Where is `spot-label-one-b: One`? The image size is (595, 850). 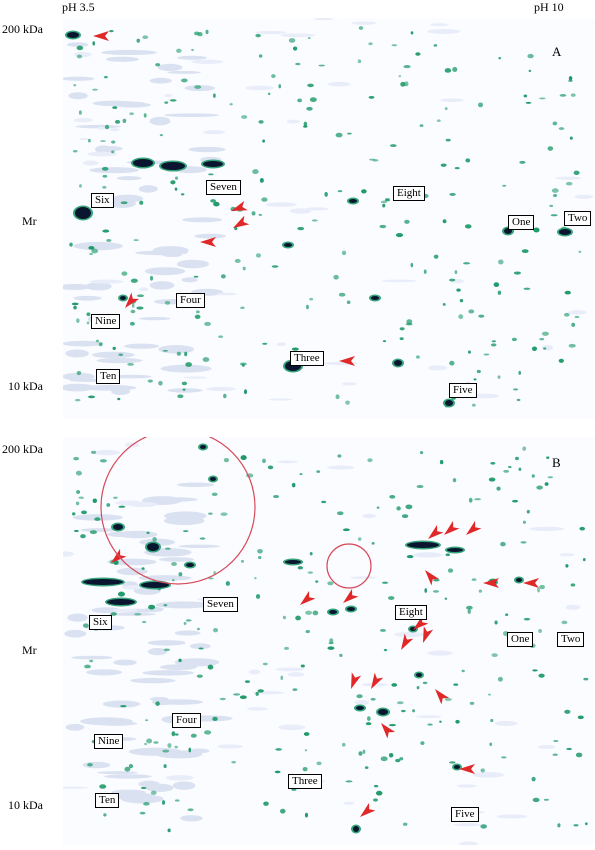
spot-label-one-b: One is located at coordinates (520, 639).